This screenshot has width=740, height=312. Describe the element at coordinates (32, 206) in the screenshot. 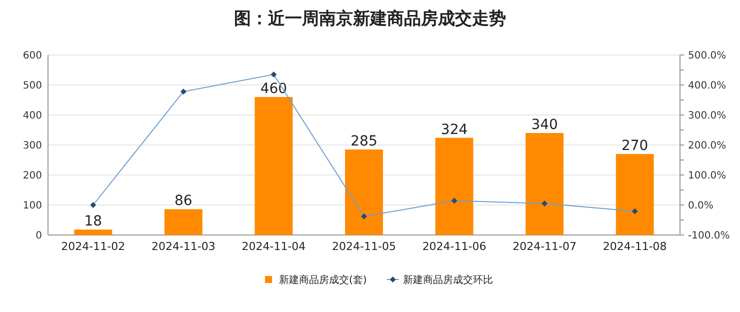

I see `y-tick-label: 100` at that location.